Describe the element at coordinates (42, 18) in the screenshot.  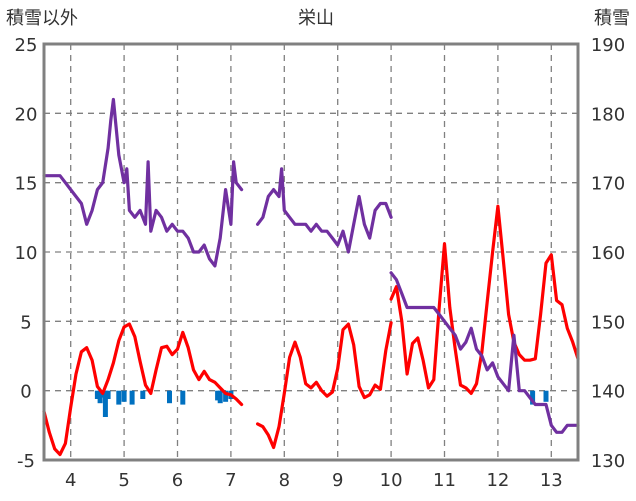
I see `left-axis-label: 積雪以外` at that location.